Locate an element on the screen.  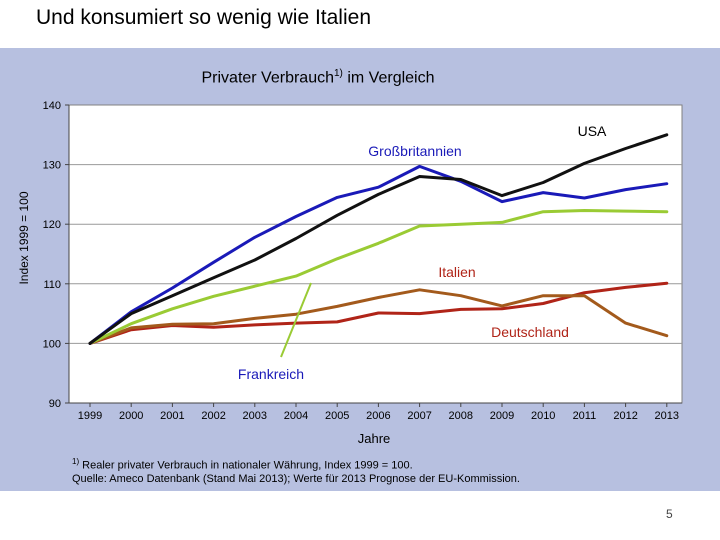
label-frankreich: Frankreich is located at coordinates (271, 374).